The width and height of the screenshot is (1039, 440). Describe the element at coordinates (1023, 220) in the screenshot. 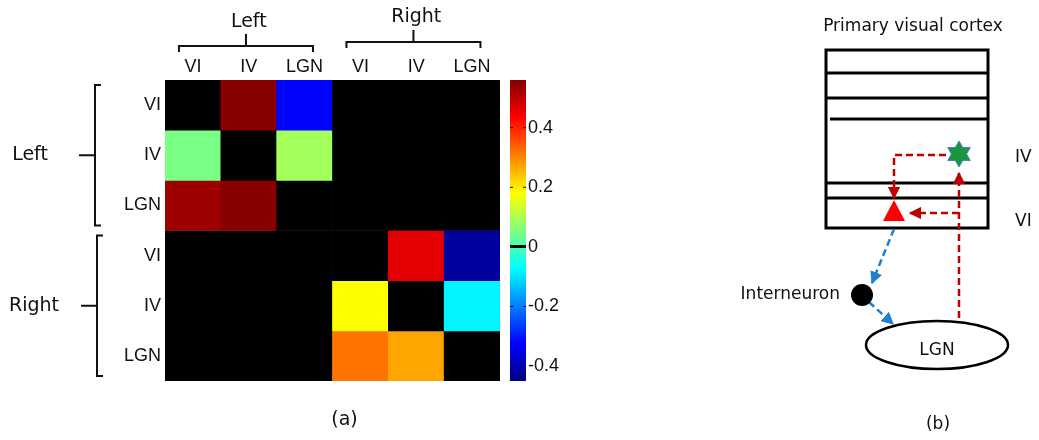

I see `text: VI` at that location.